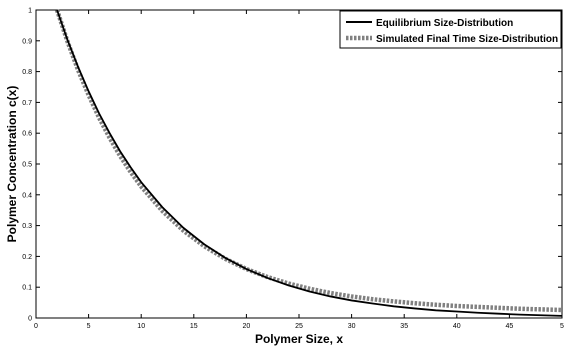 This screenshot has width=564, height=349. Describe the element at coordinates (27, 257) in the screenshot. I see `y-tick-label: 0.2` at that location.